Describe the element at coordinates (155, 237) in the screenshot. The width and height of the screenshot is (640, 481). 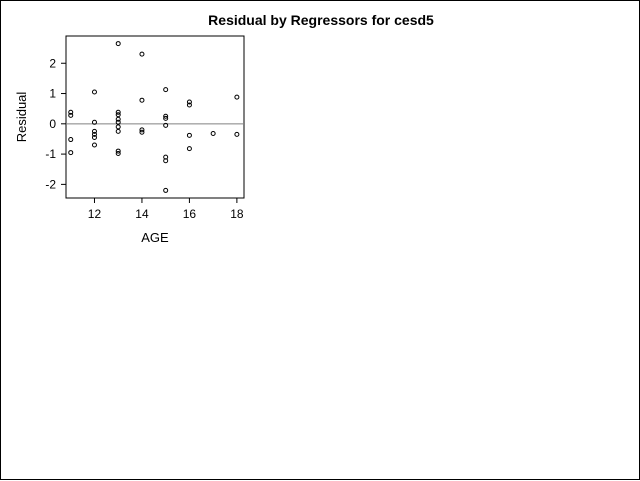
I see `x-axis-label: AGE` at that location.